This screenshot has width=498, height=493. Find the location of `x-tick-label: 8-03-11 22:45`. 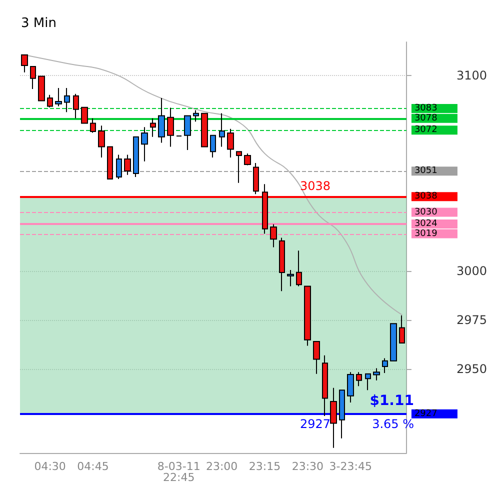

x-tick-label: 8-03-11 22:45 is located at coordinates (178, 472).